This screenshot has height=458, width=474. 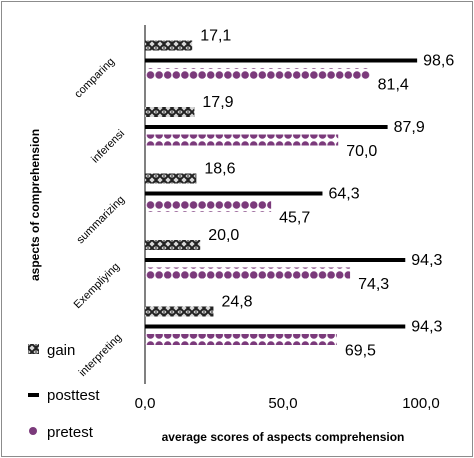 I want to click on data-label-pretest-comparing: 81,4, so click(x=393, y=85).